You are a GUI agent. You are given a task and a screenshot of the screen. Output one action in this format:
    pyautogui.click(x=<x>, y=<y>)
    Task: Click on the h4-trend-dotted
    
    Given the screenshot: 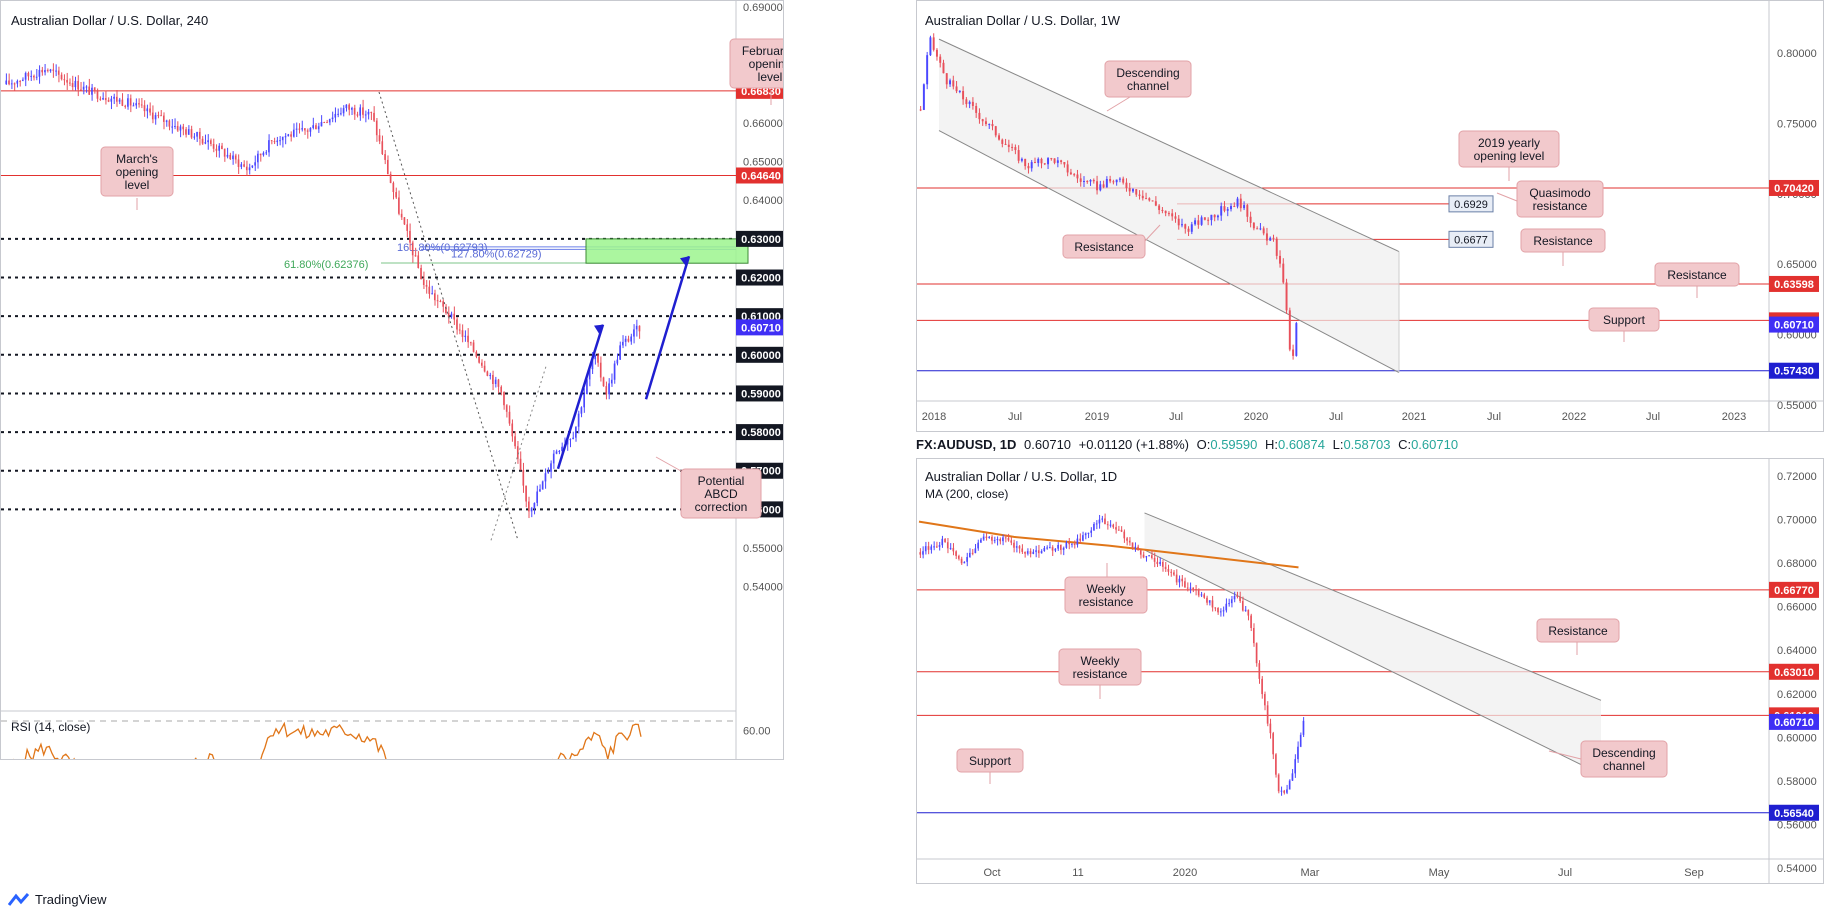 What is the action you would take?
    pyautogui.click(x=448, y=316)
    